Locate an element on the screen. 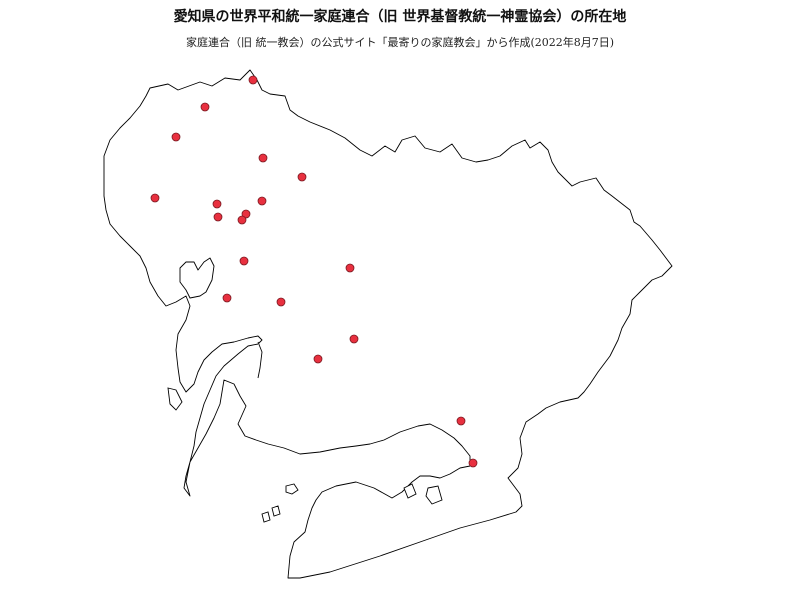 This screenshot has height=600, width=800. map-title: 愛知県の世界平和統一家庭連合（旧 世界基督教統一神霊協会）の所在地 is located at coordinates (400, 17).